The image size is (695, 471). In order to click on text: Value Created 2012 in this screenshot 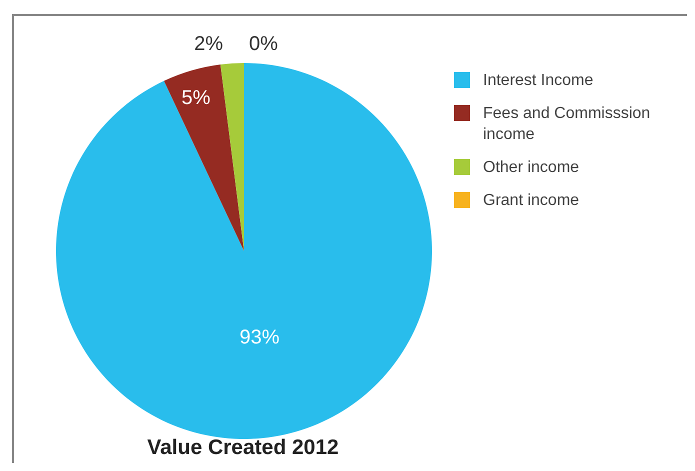, I will do `click(243, 448)`.